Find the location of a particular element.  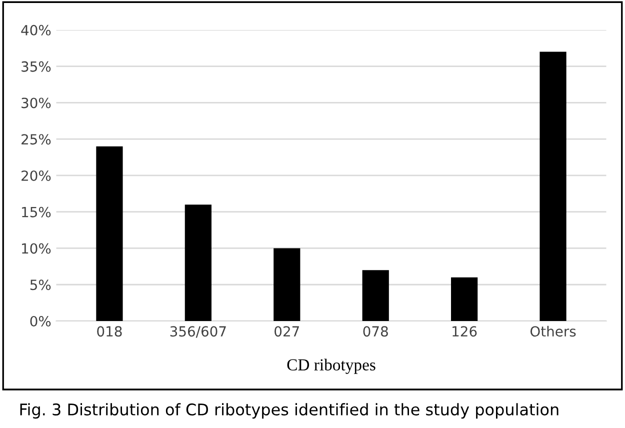

x-tick-label: Others is located at coordinates (553, 331).